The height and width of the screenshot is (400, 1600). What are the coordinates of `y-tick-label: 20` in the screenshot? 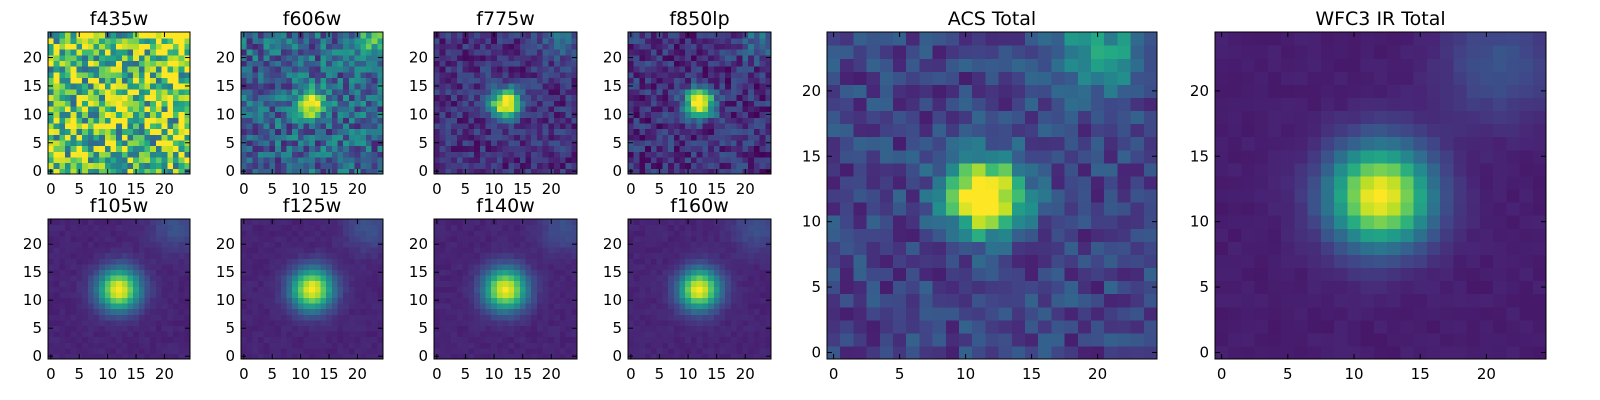 It's located at (32, 244).